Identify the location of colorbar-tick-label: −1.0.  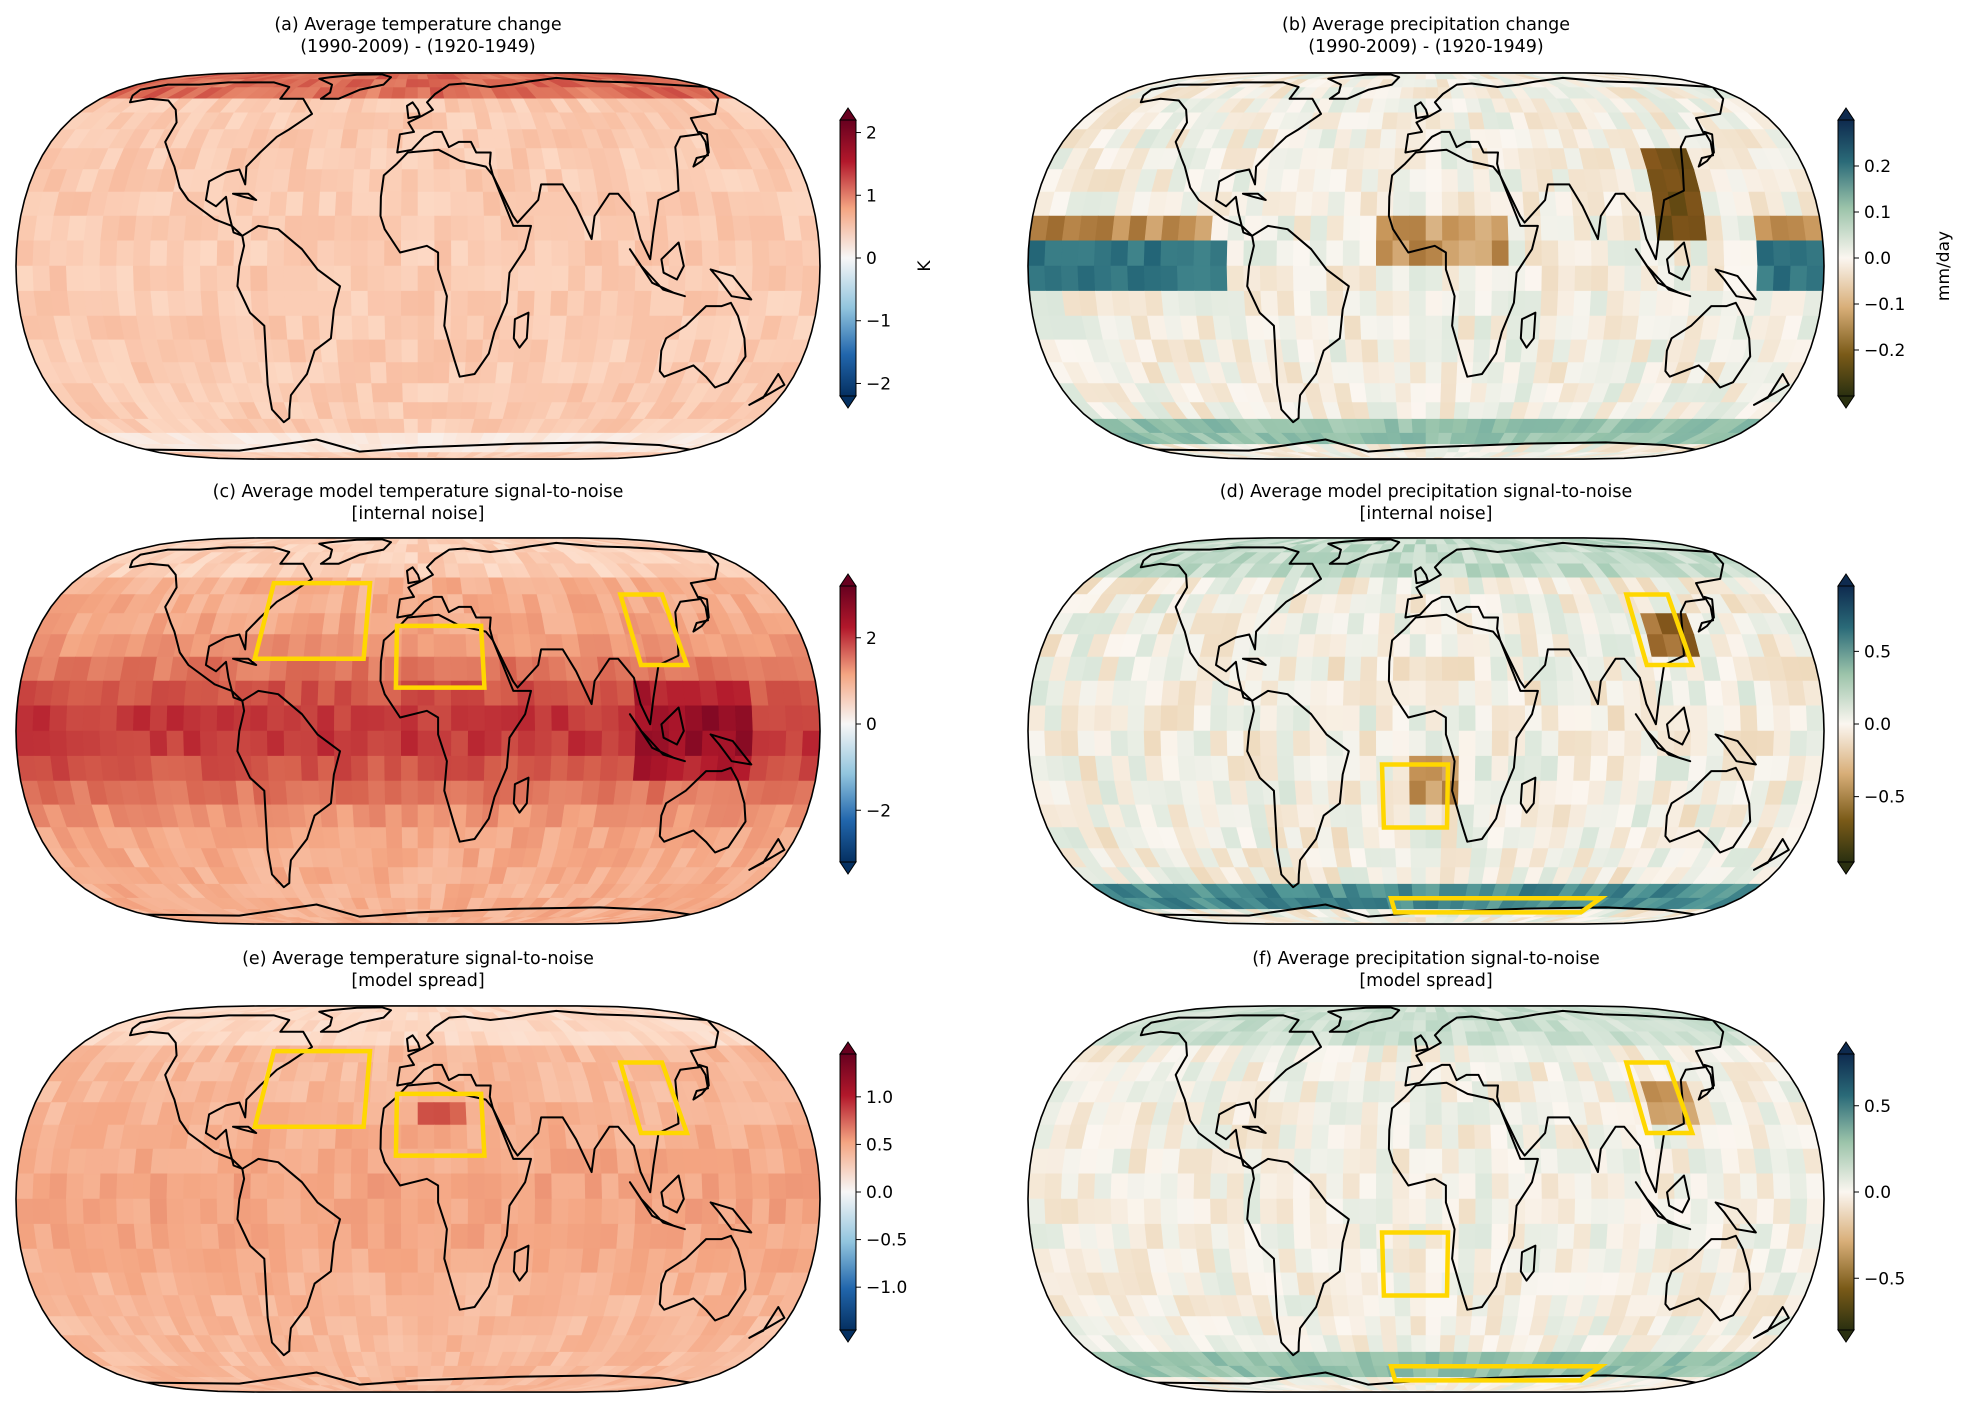
(886, 1288).